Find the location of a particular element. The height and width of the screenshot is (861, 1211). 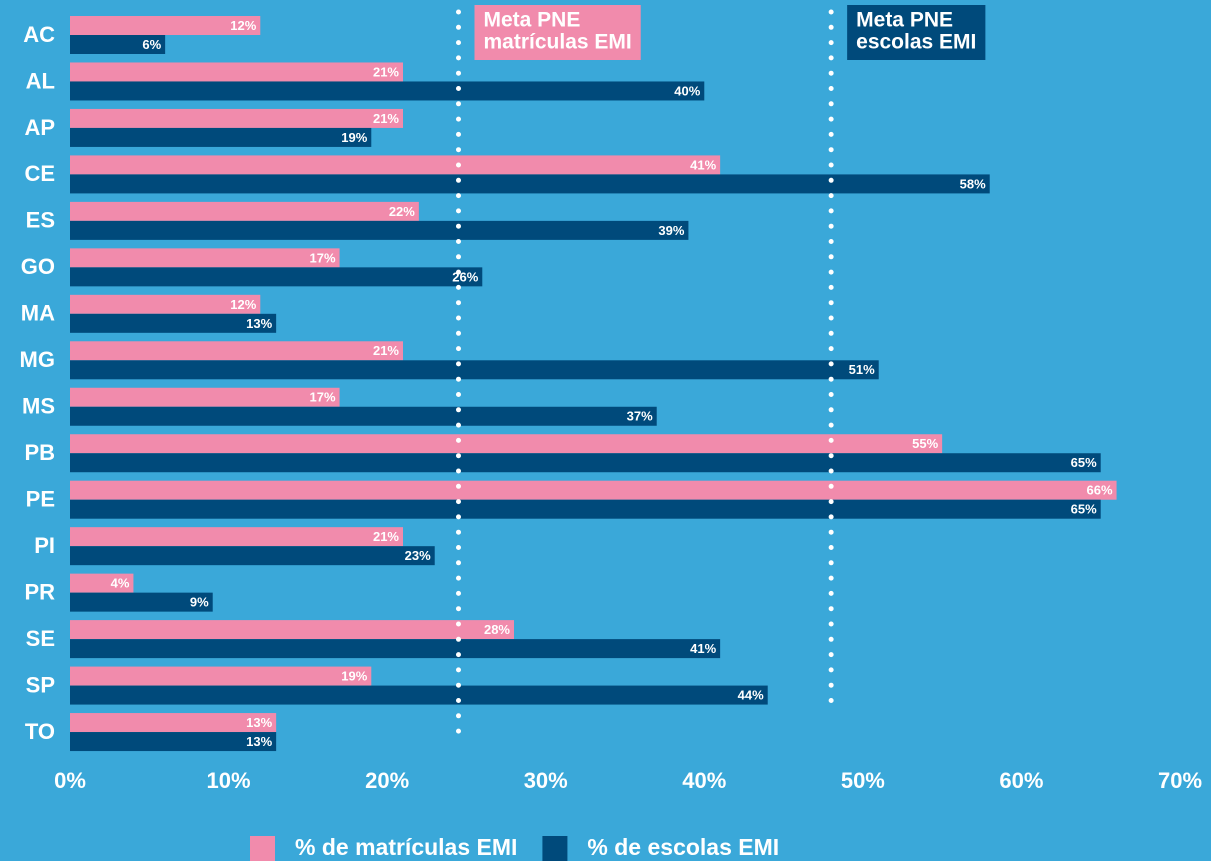

legend-label: % de escolas EMI is located at coordinates (683, 847).